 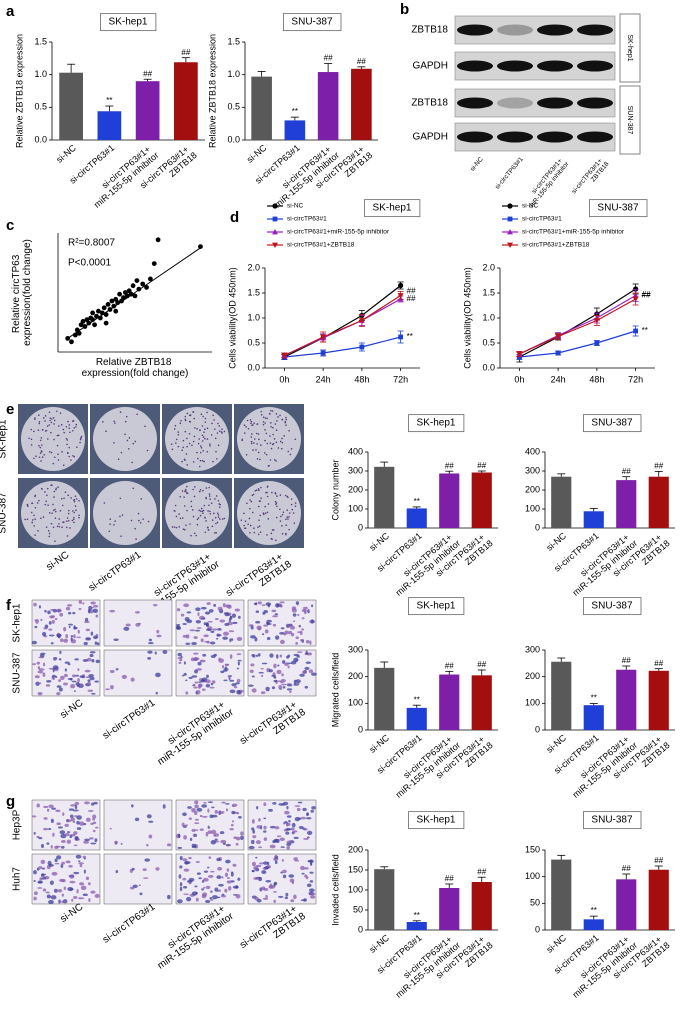 I want to click on plate, so click(x=197, y=439).